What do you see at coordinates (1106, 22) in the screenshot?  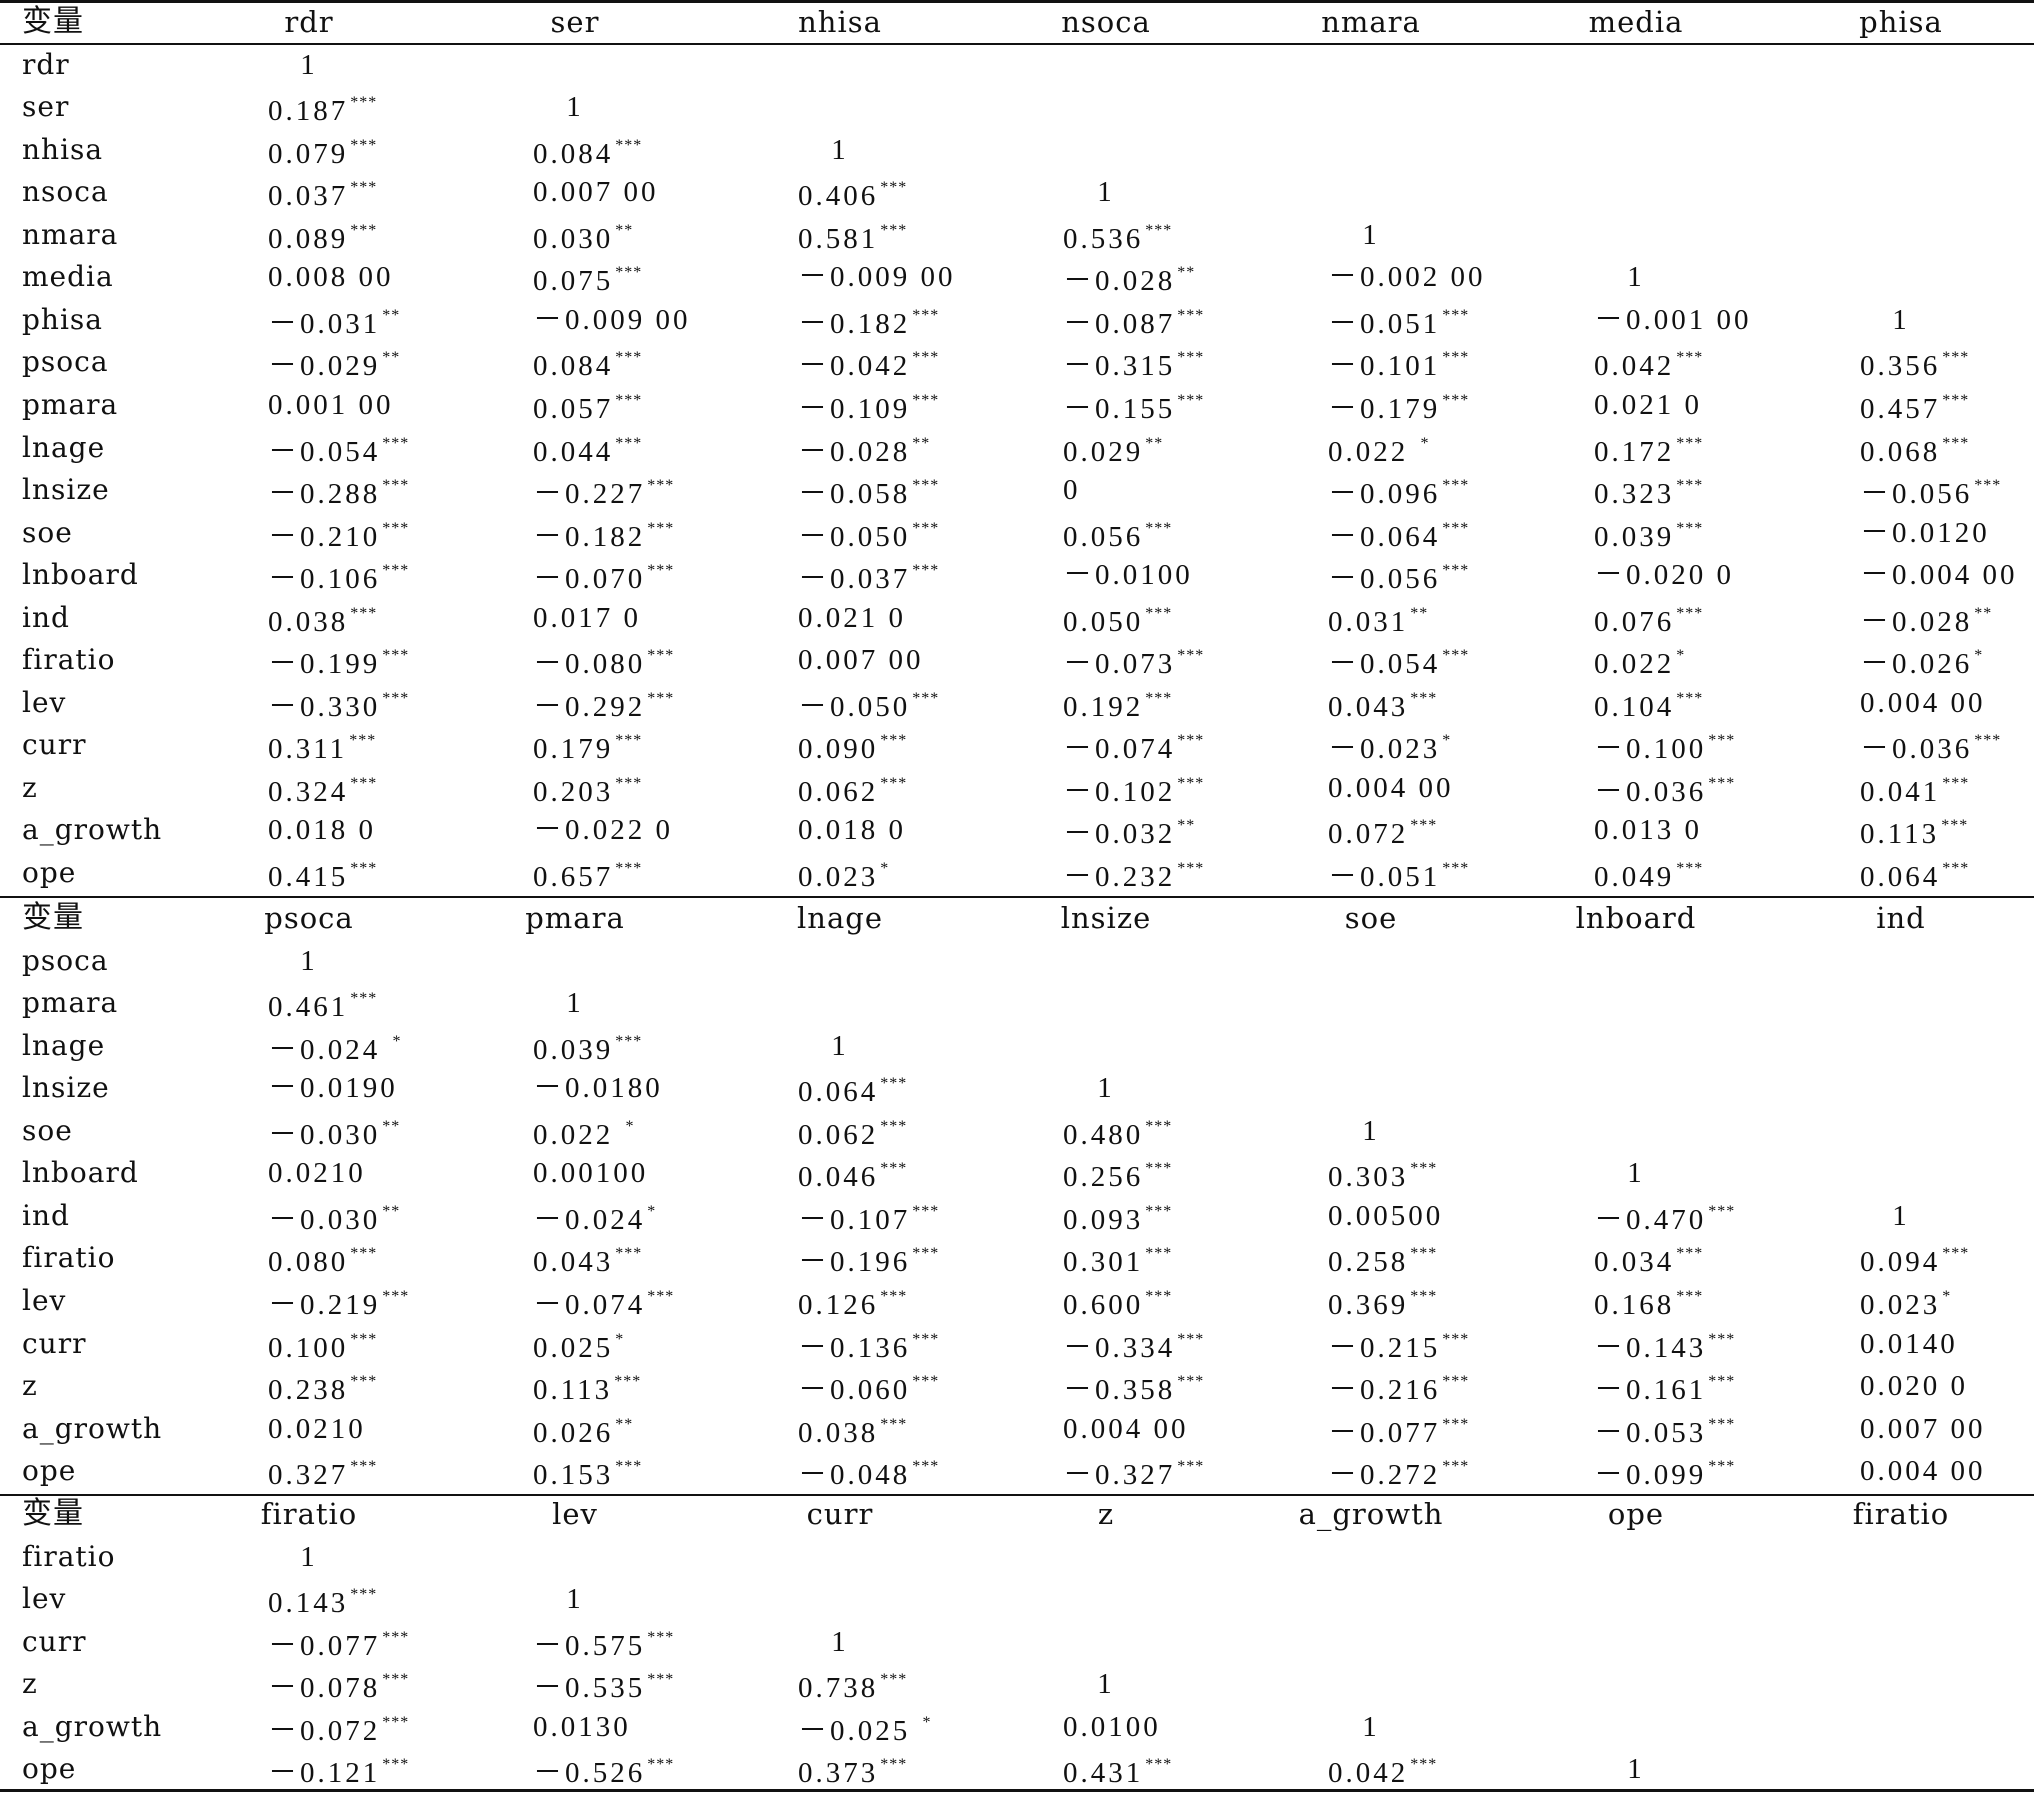 I see `column-header: nsoca` at bounding box center [1106, 22].